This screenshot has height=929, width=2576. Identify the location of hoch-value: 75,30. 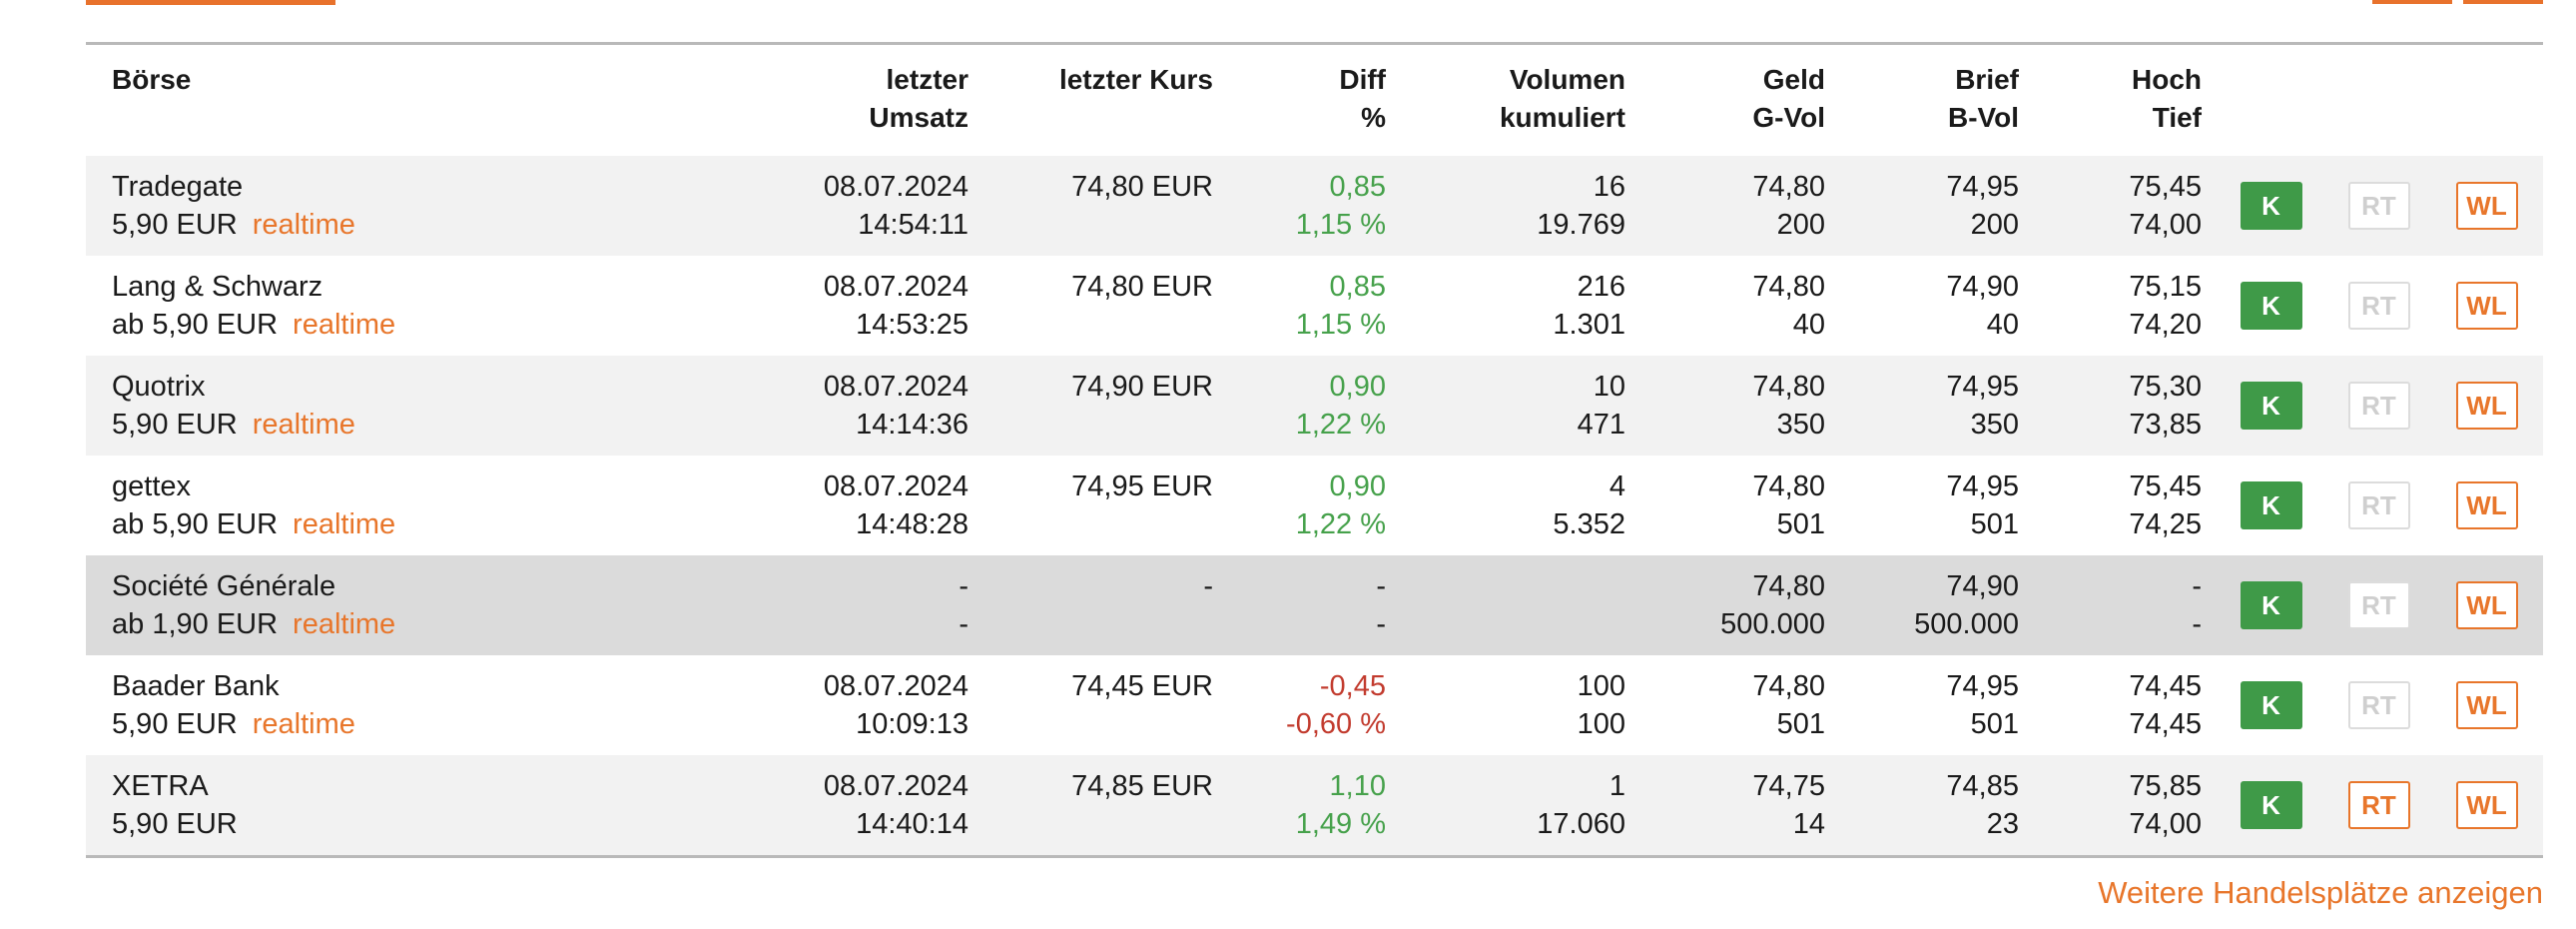
(2165, 387).